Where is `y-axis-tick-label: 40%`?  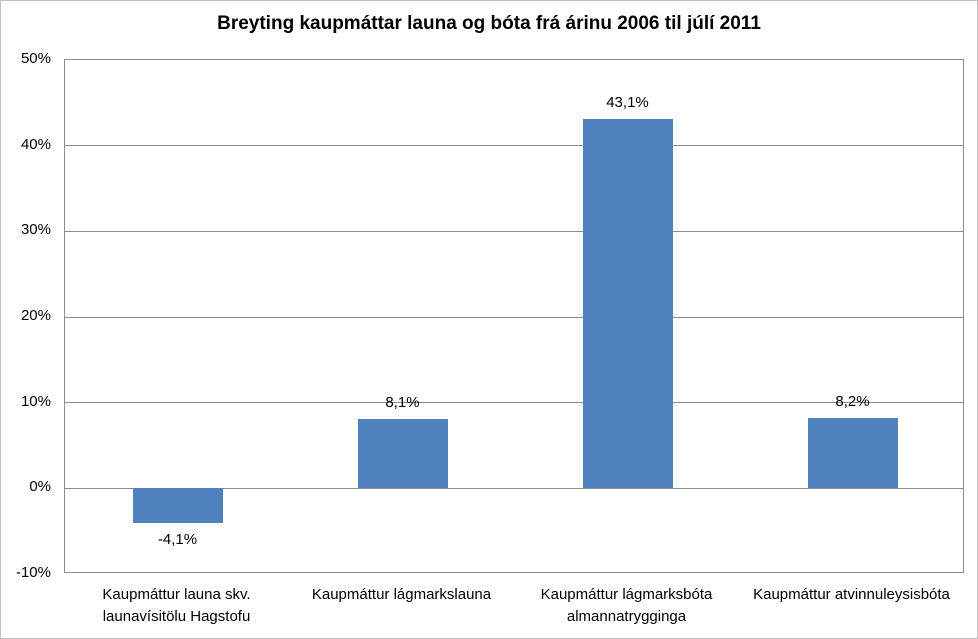
y-axis-tick-label: 40% is located at coordinates (35, 144).